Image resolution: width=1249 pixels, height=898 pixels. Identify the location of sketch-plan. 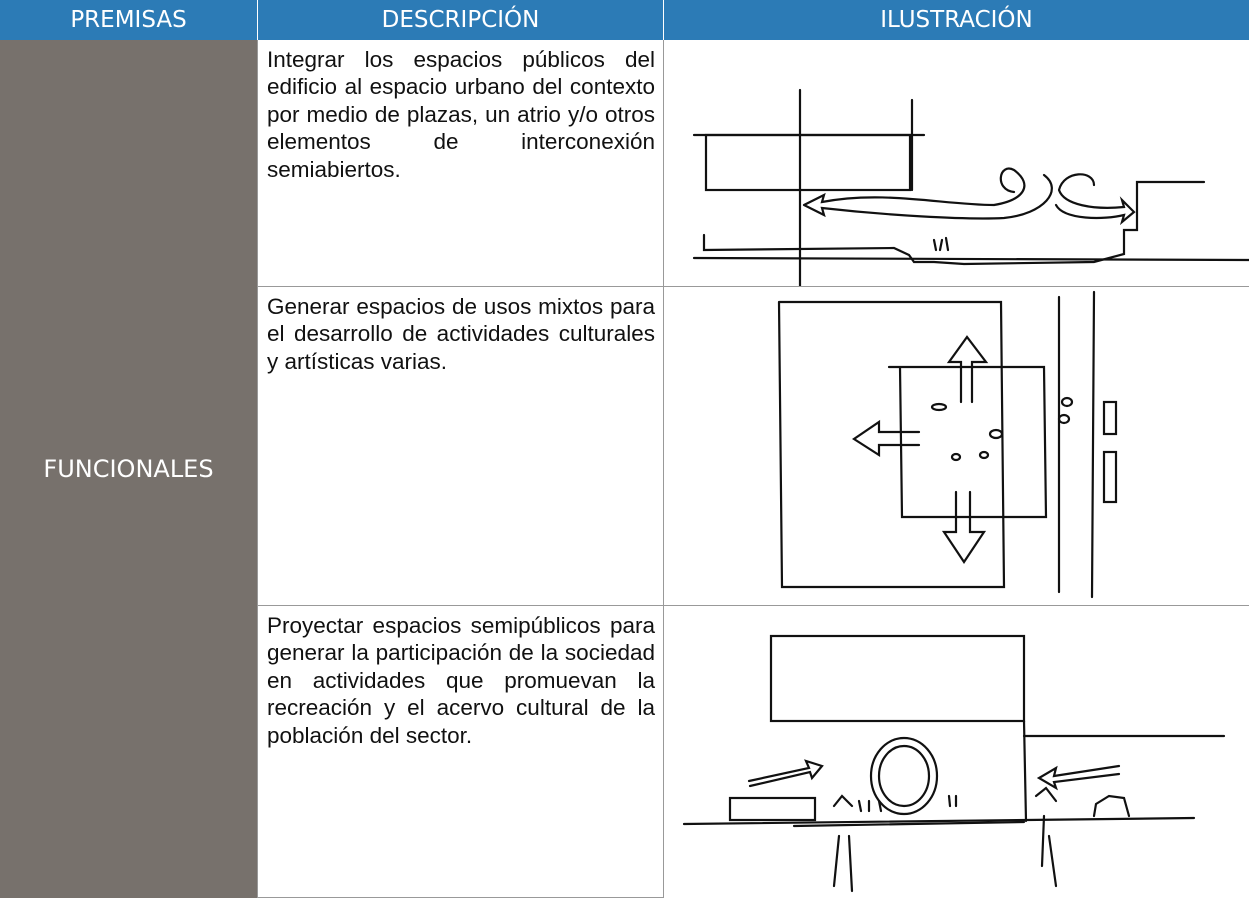
(947, 444).